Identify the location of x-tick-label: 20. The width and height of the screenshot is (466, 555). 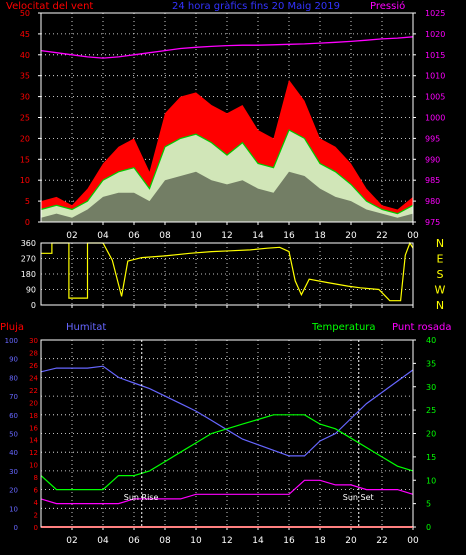
(351, 236).